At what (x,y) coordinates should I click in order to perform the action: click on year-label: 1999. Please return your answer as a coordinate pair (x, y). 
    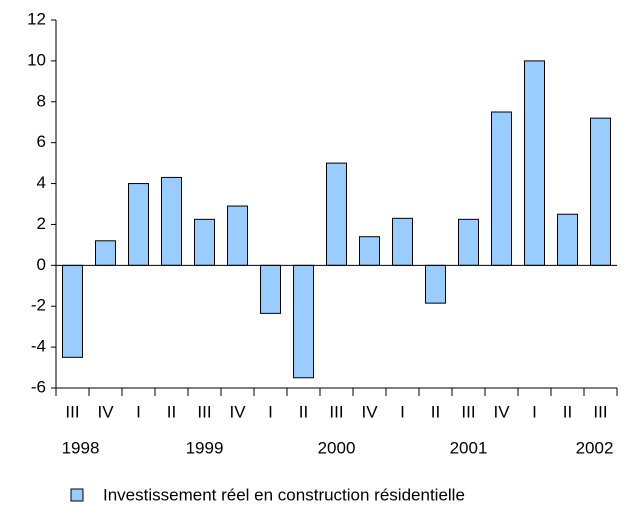
    Looking at the image, I should click on (205, 447).